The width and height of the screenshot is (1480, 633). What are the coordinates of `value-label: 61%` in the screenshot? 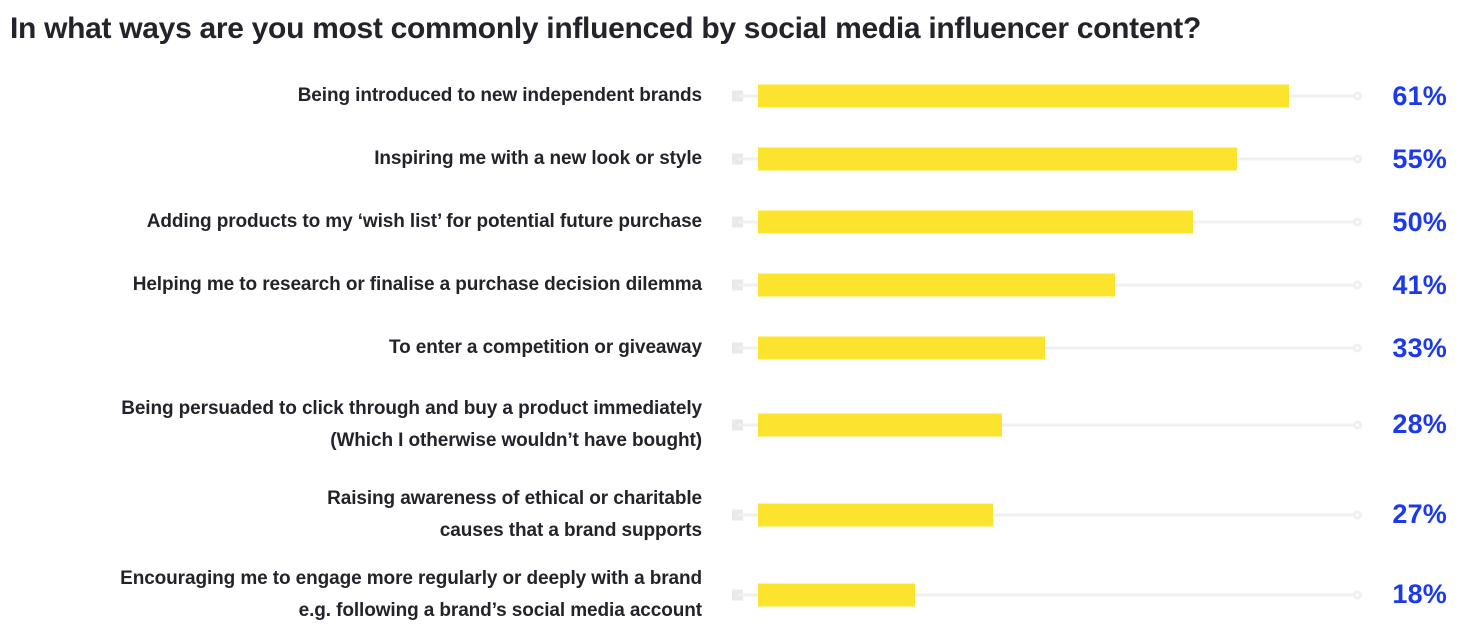 It's located at (1419, 95).